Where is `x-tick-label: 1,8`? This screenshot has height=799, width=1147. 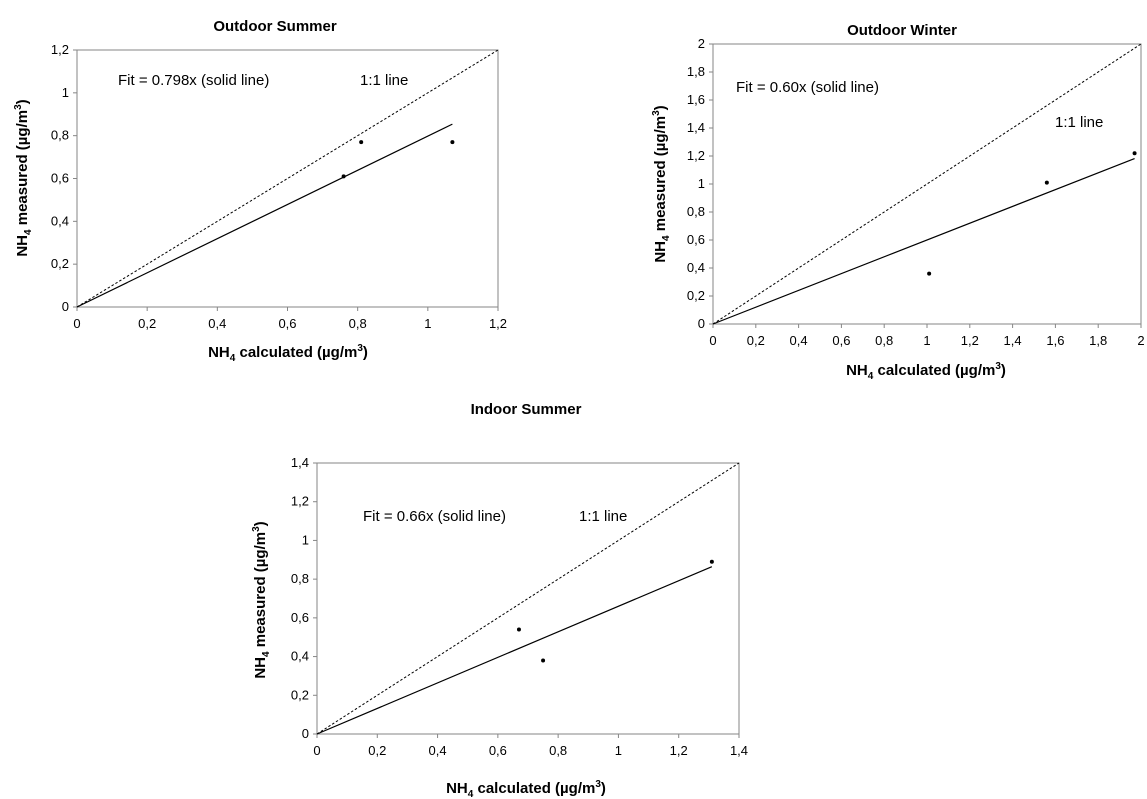
x-tick-label: 1,8 is located at coordinates (1098, 340).